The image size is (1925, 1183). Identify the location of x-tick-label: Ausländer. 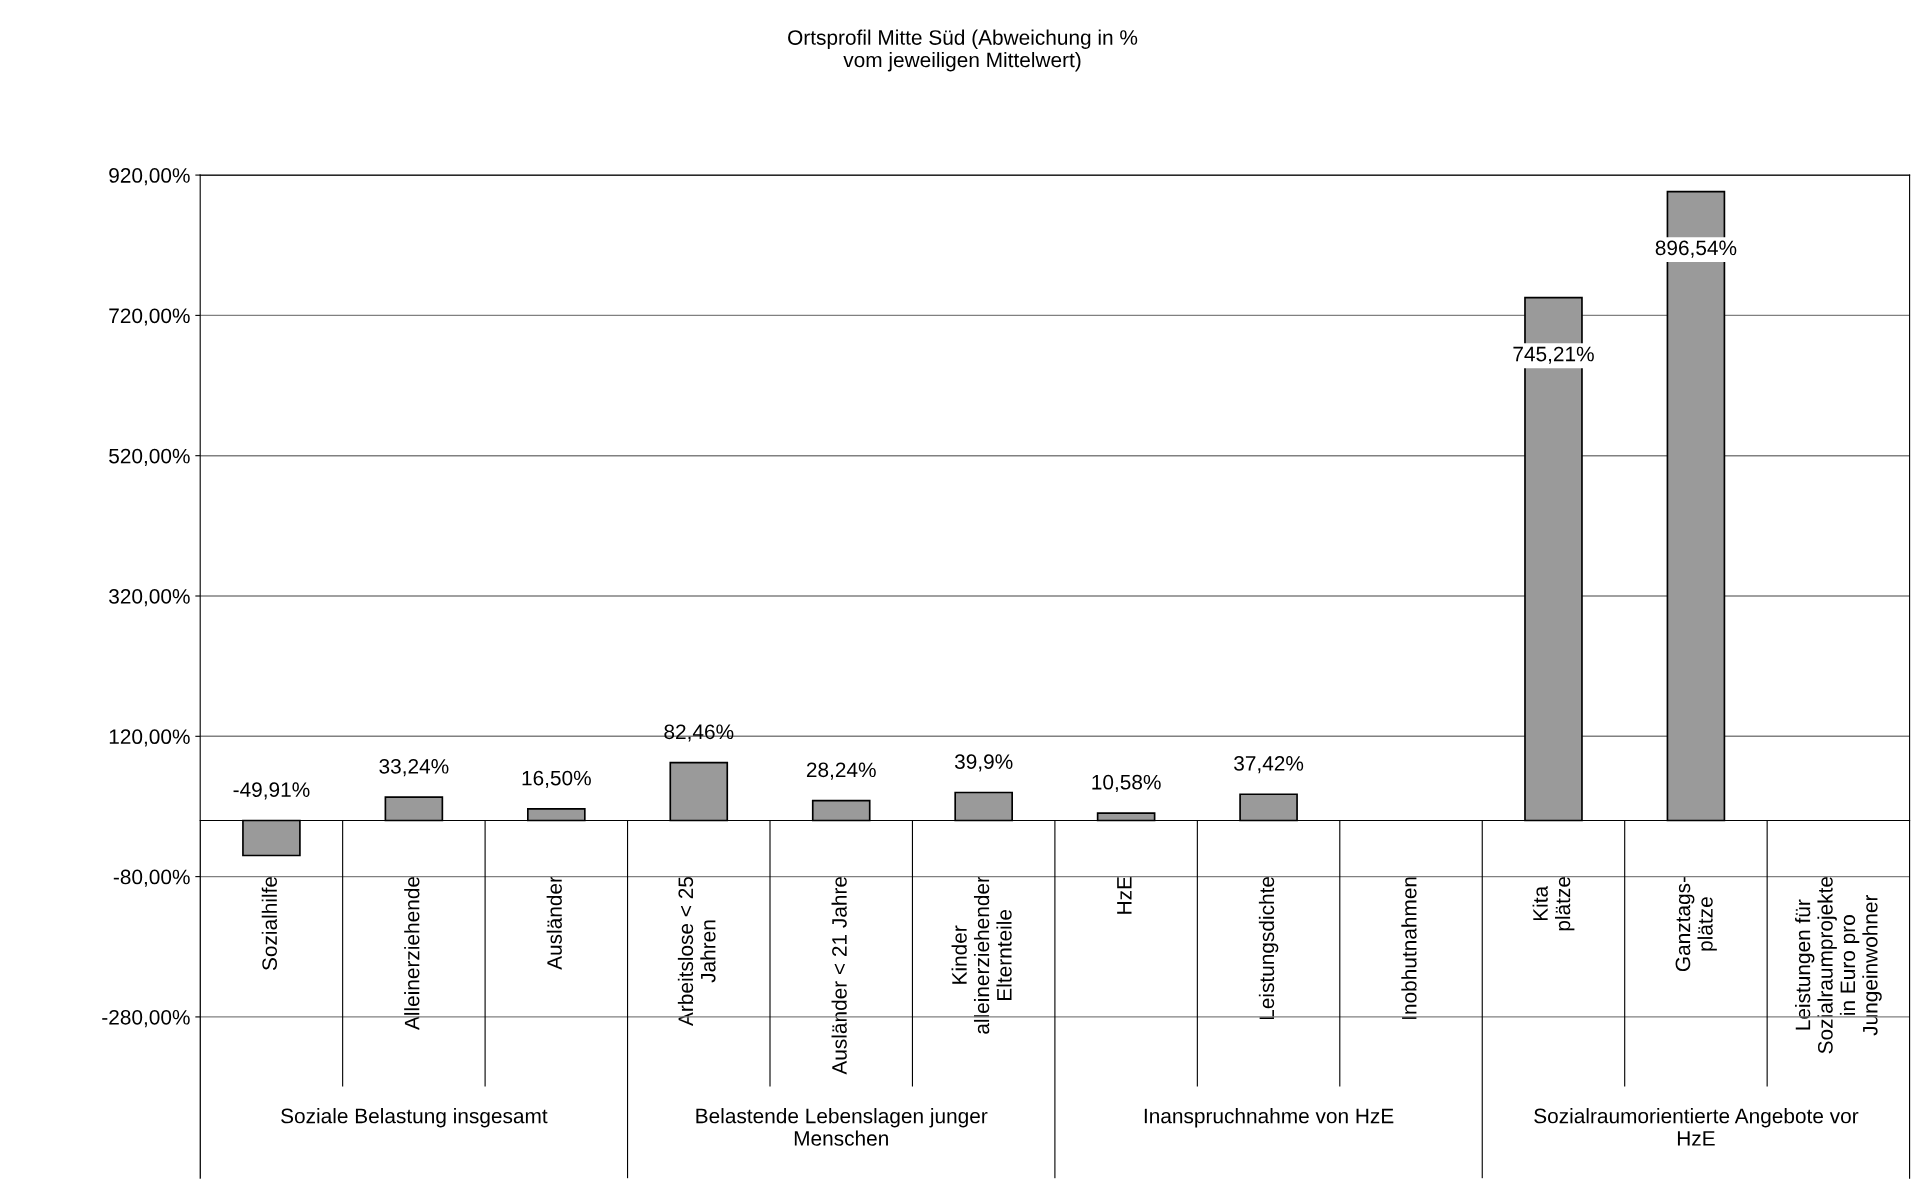
(554, 923).